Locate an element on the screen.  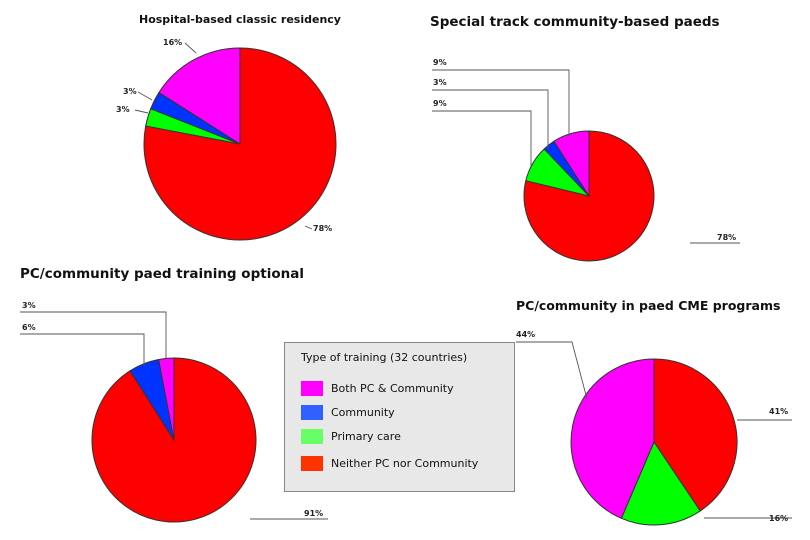
chart-title: PC/community paed training optional is located at coordinates (162, 274).